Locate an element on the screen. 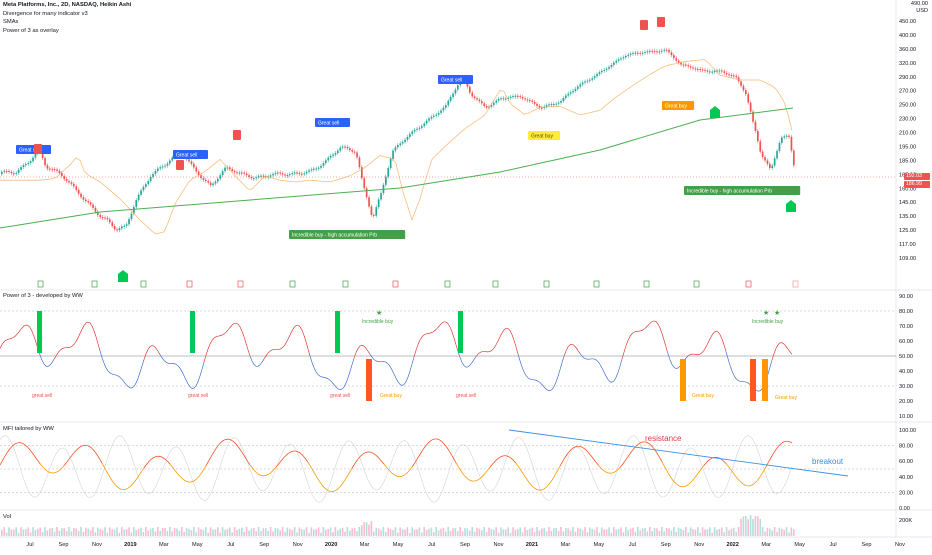 Image resolution: width=932 pixels, height=555 pixels. indicator-divergence: Divergence for many indicator v3 is located at coordinates (67, 14).